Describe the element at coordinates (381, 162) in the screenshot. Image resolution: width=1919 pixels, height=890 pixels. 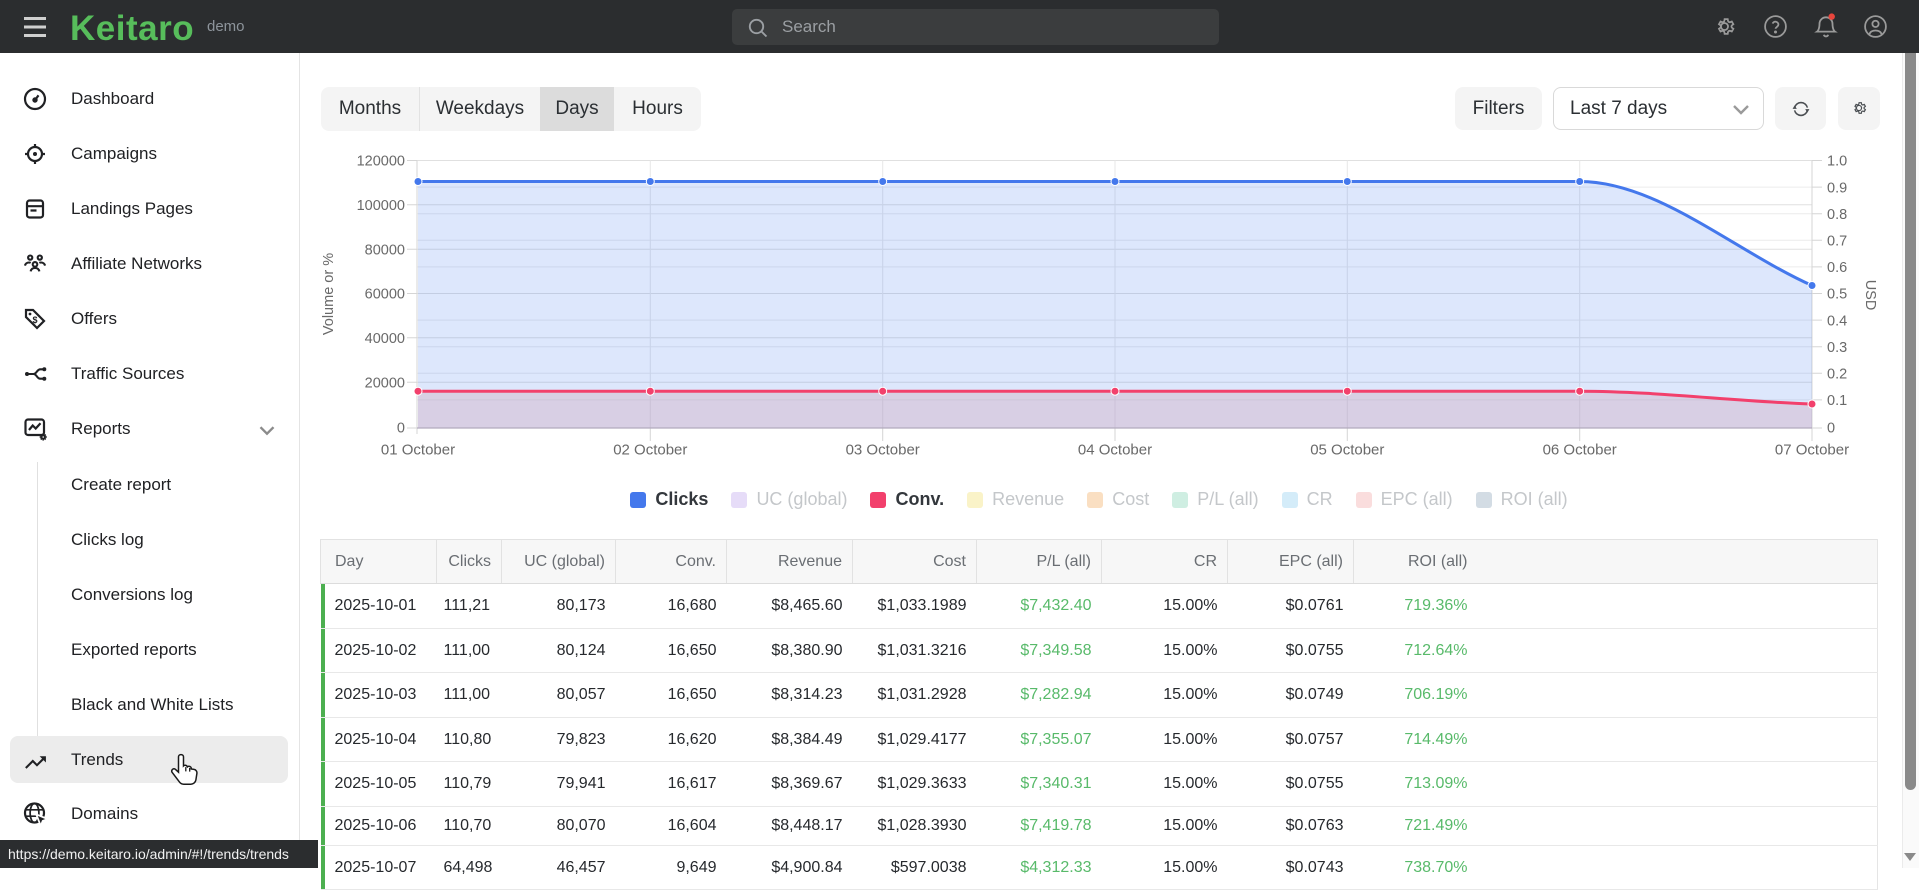
I see `svg-text: 120000` at that location.